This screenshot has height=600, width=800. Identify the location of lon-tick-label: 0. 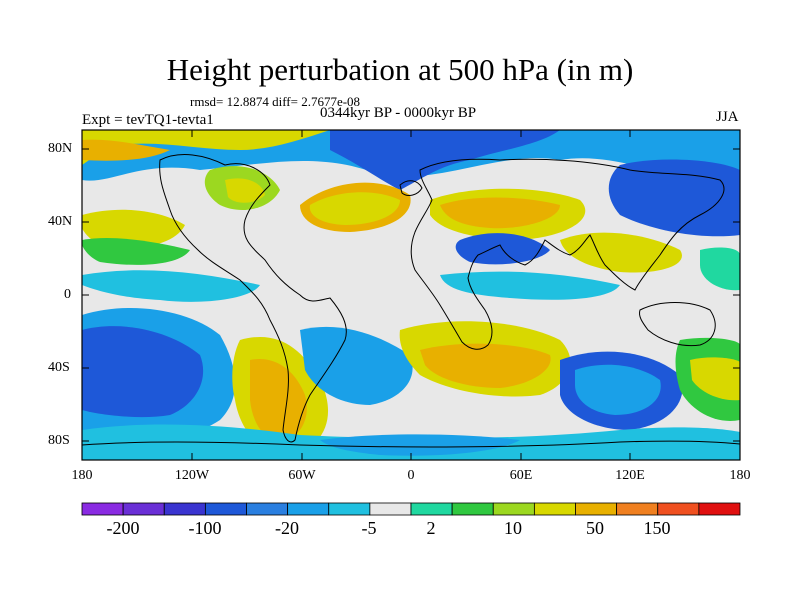
(411, 475).